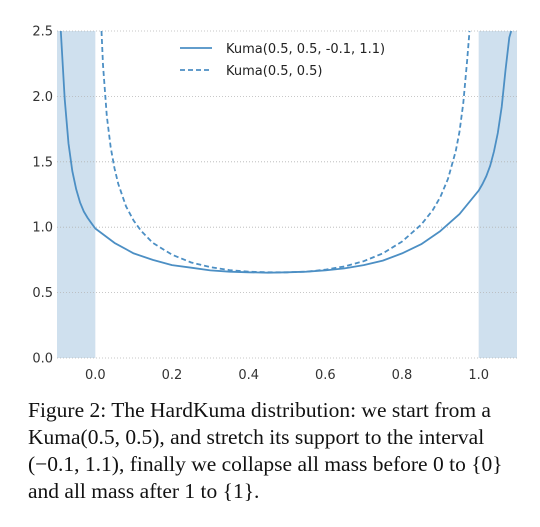 The image size is (540, 527). What do you see at coordinates (42, 359) in the screenshot?
I see `y-tick-label-0: 0.0` at bounding box center [42, 359].